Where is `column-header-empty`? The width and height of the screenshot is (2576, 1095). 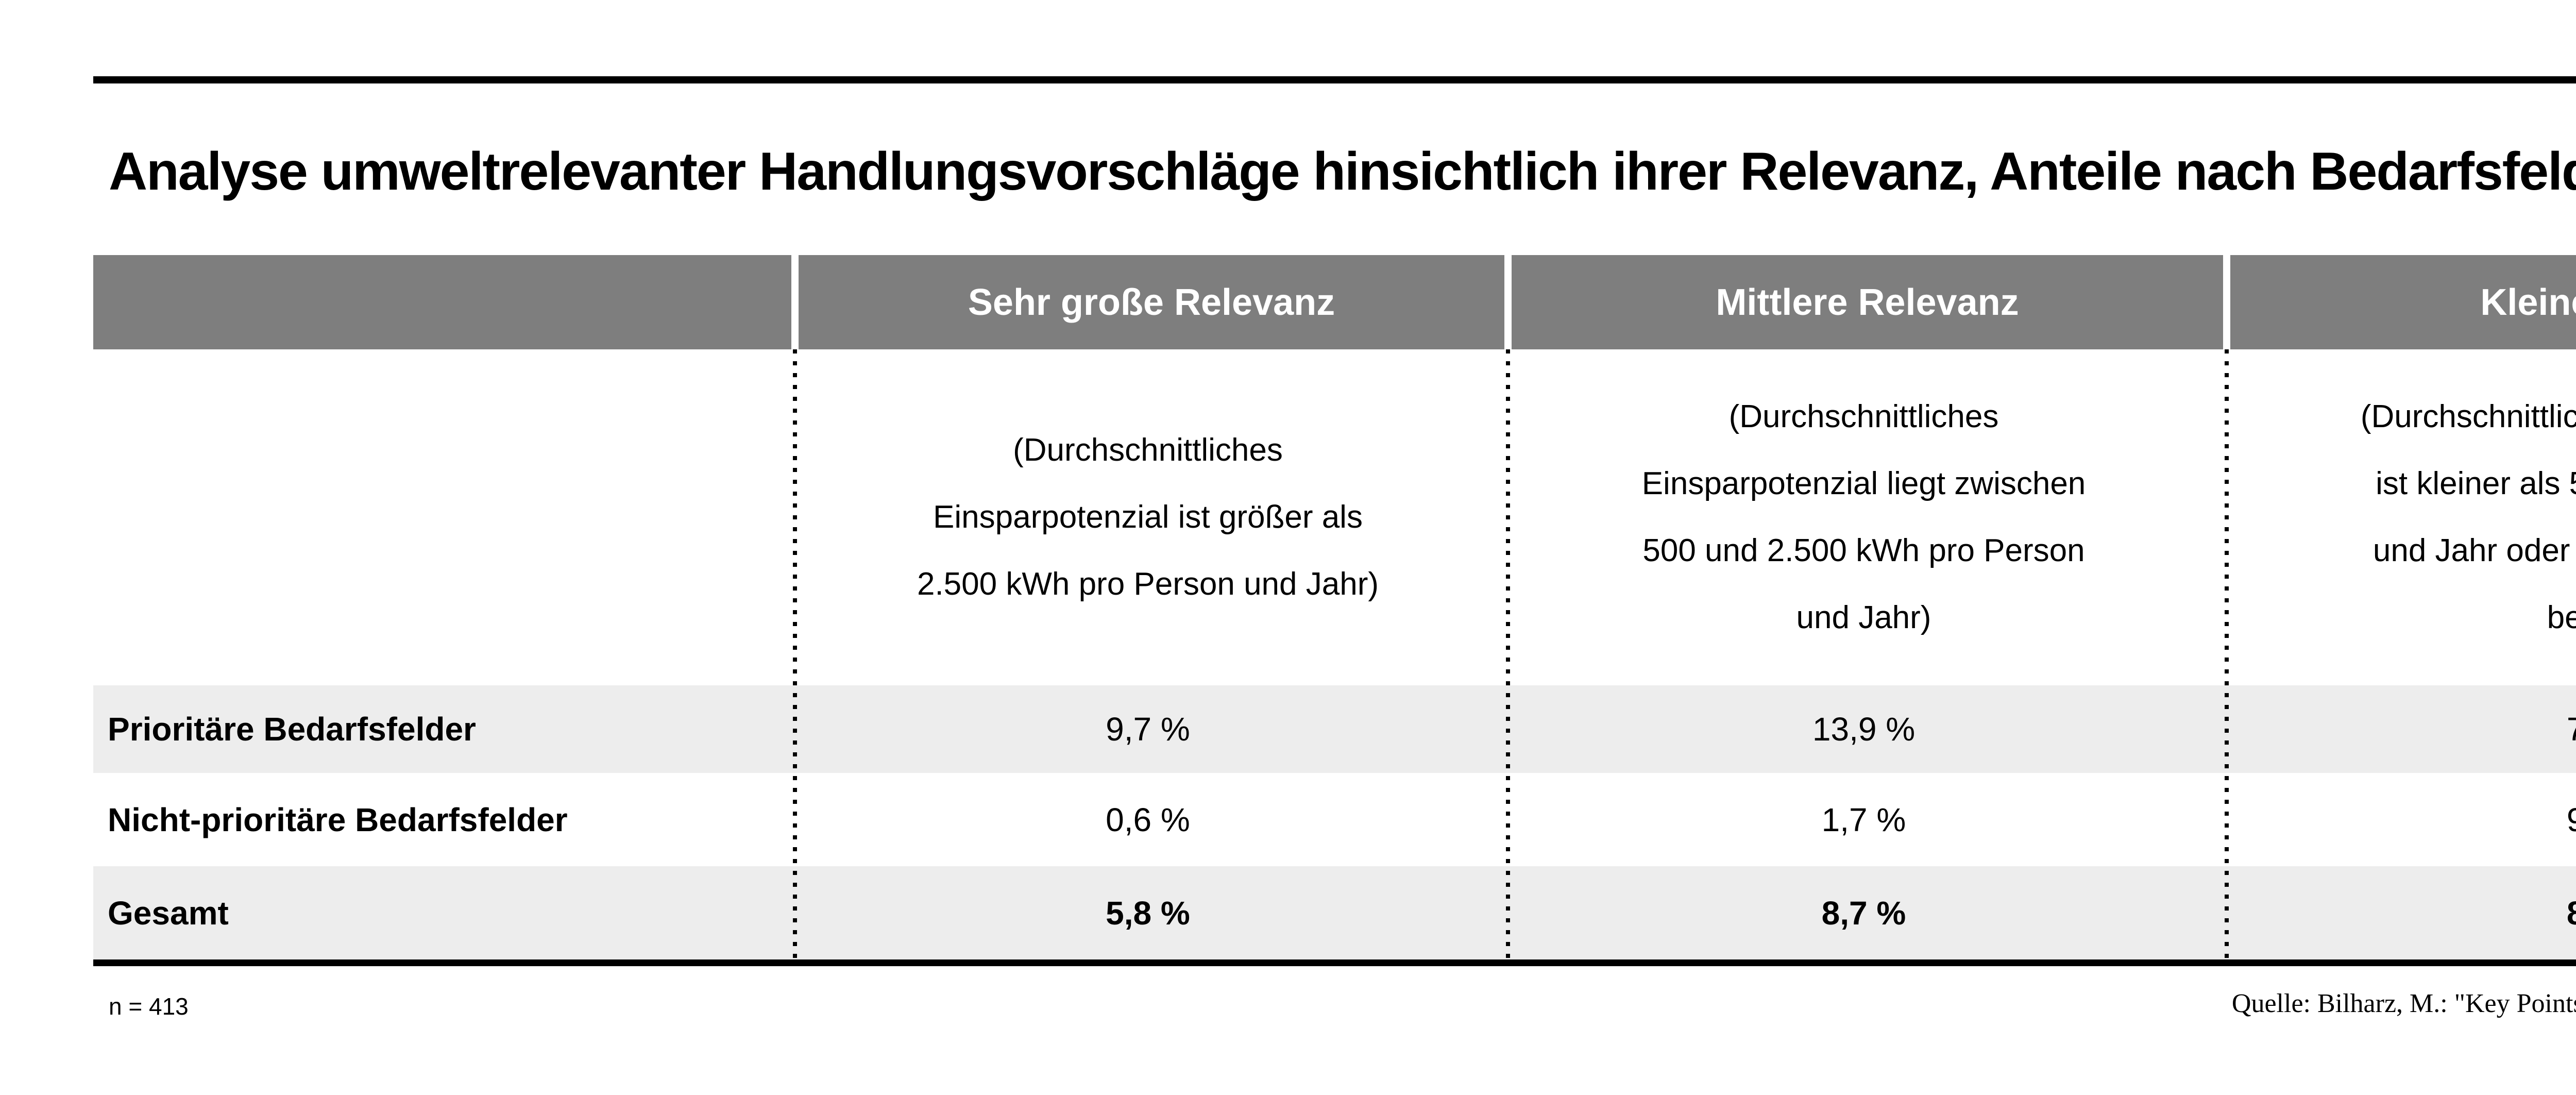 column-header-empty is located at coordinates (442, 302).